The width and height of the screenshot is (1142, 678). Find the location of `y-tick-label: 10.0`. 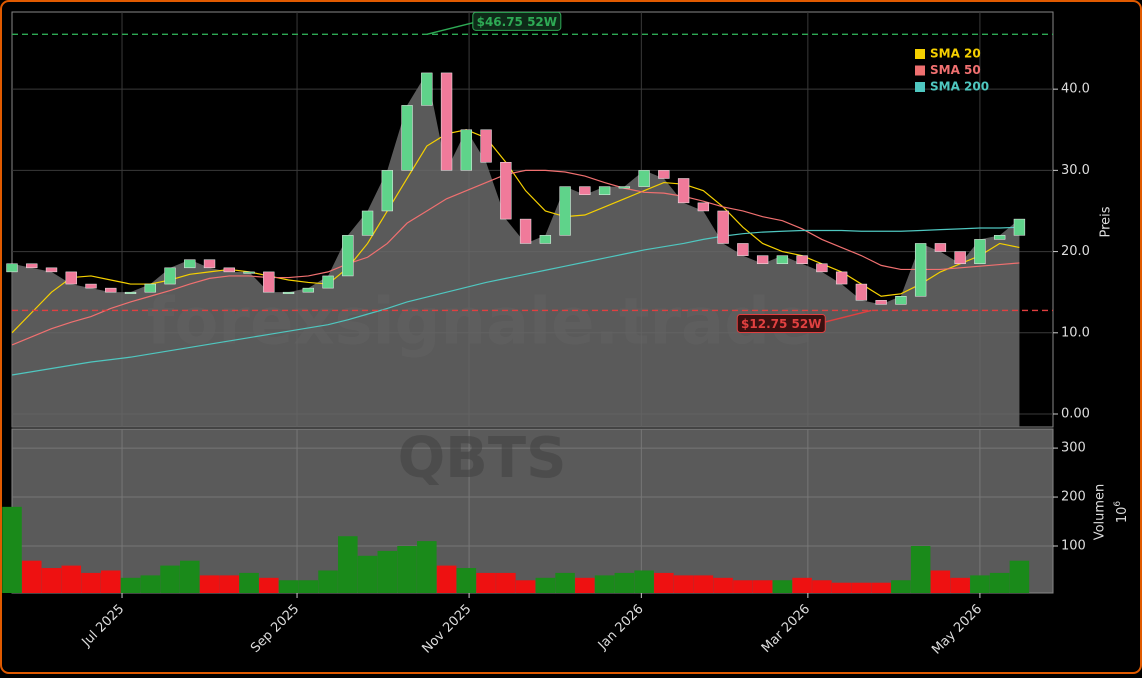

y-tick-label: 10.0 is located at coordinates (1075, 332).